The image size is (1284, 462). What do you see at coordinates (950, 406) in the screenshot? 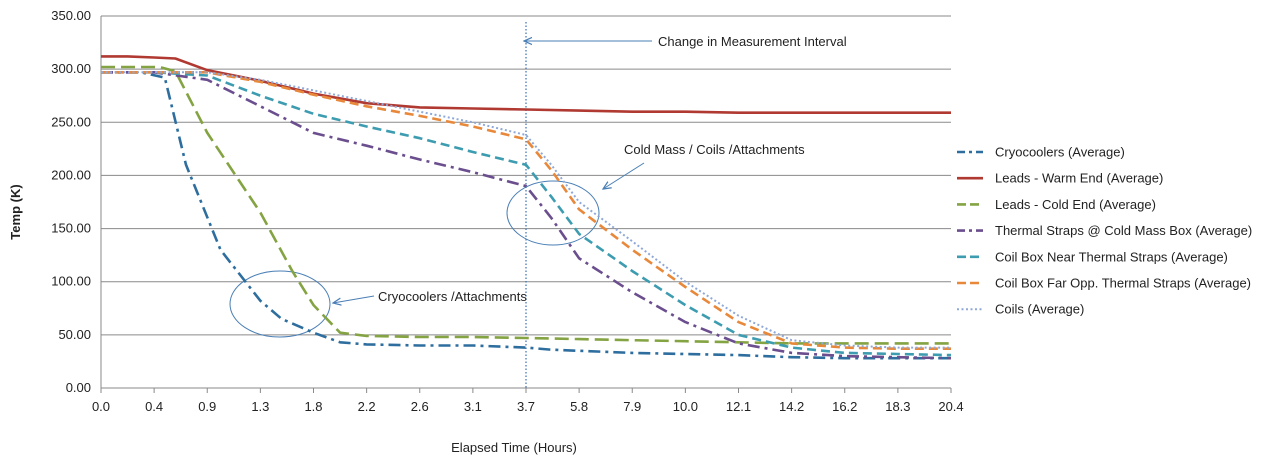
I see `x-tick-label: 20.4` at bounding box center [950, 406].